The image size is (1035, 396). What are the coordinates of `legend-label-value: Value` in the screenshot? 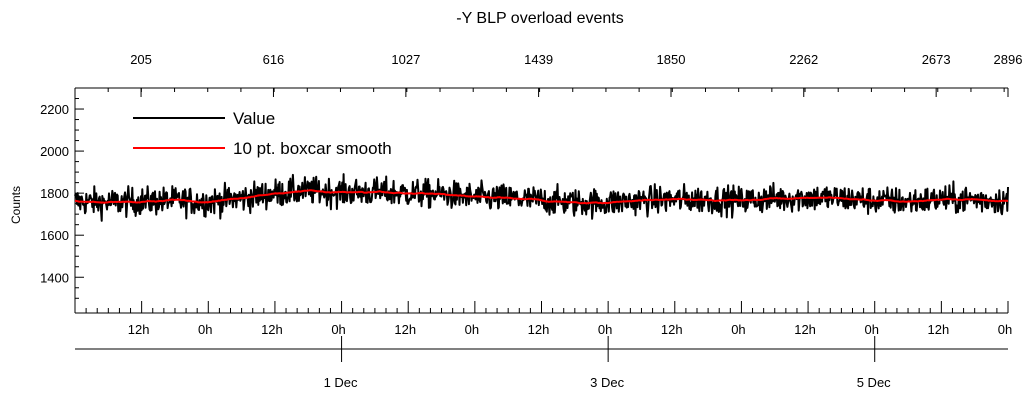 It's located at (254, 118).